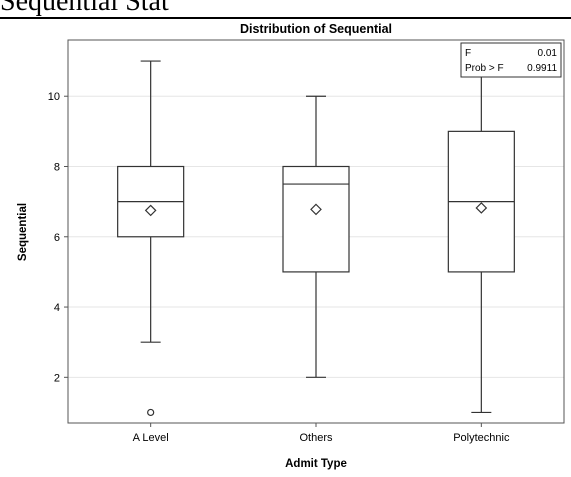  I want to click on chart-title: Distribution of Sequential, so click(316, 29).